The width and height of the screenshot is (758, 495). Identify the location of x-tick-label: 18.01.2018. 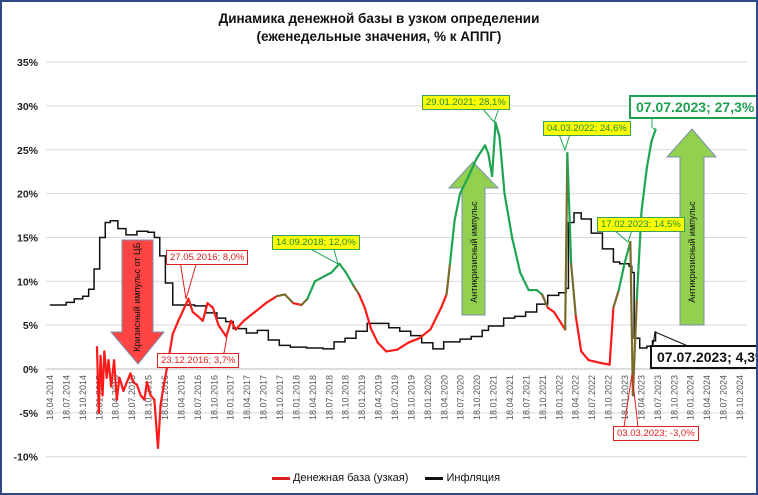
(296, 397).